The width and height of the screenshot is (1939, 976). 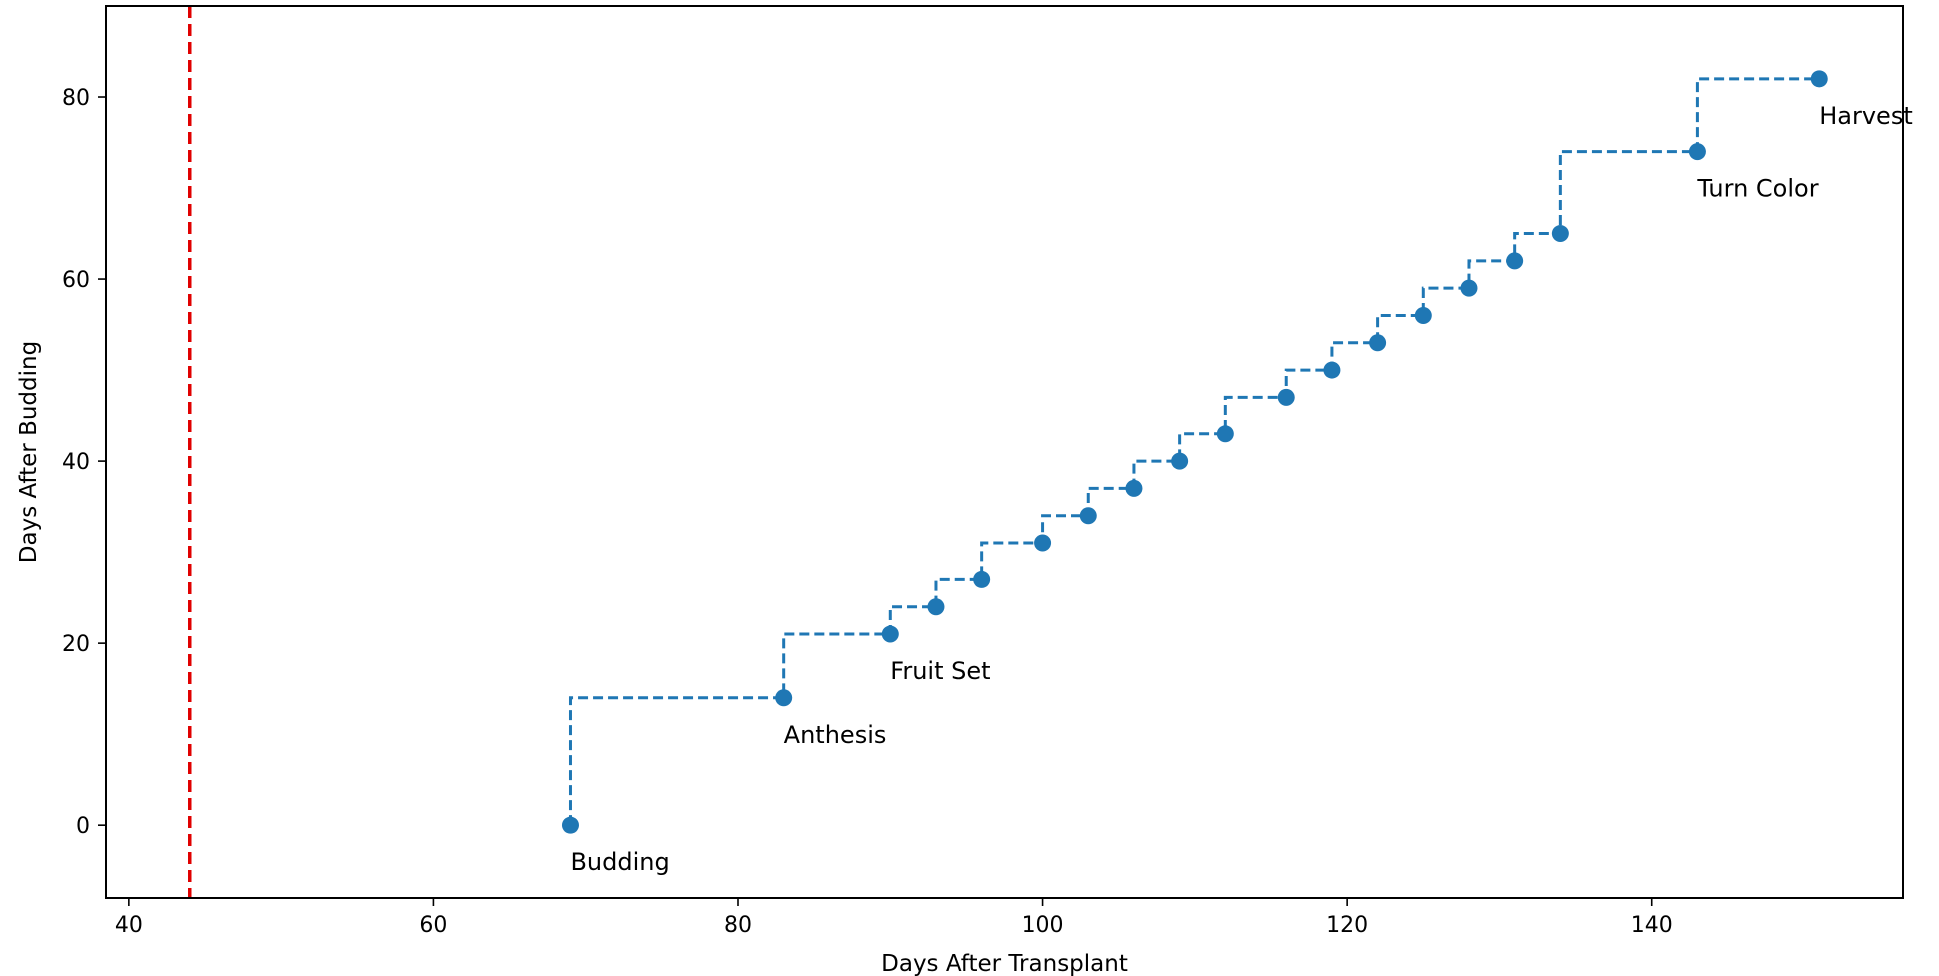 I want to click on stage-label: Harvest, so click(x=1866, y=116).